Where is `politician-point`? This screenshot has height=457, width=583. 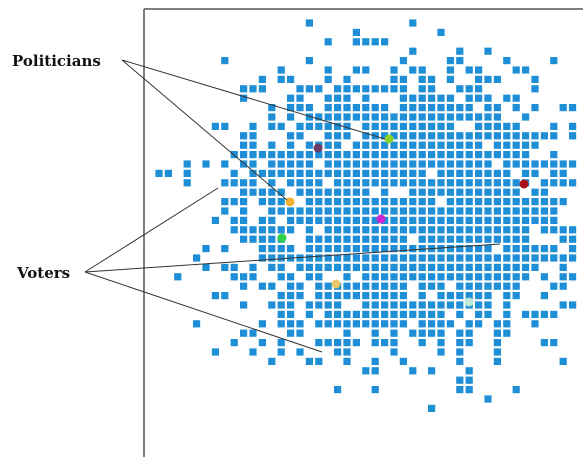 politician-point is located at coordinates (290, 202).